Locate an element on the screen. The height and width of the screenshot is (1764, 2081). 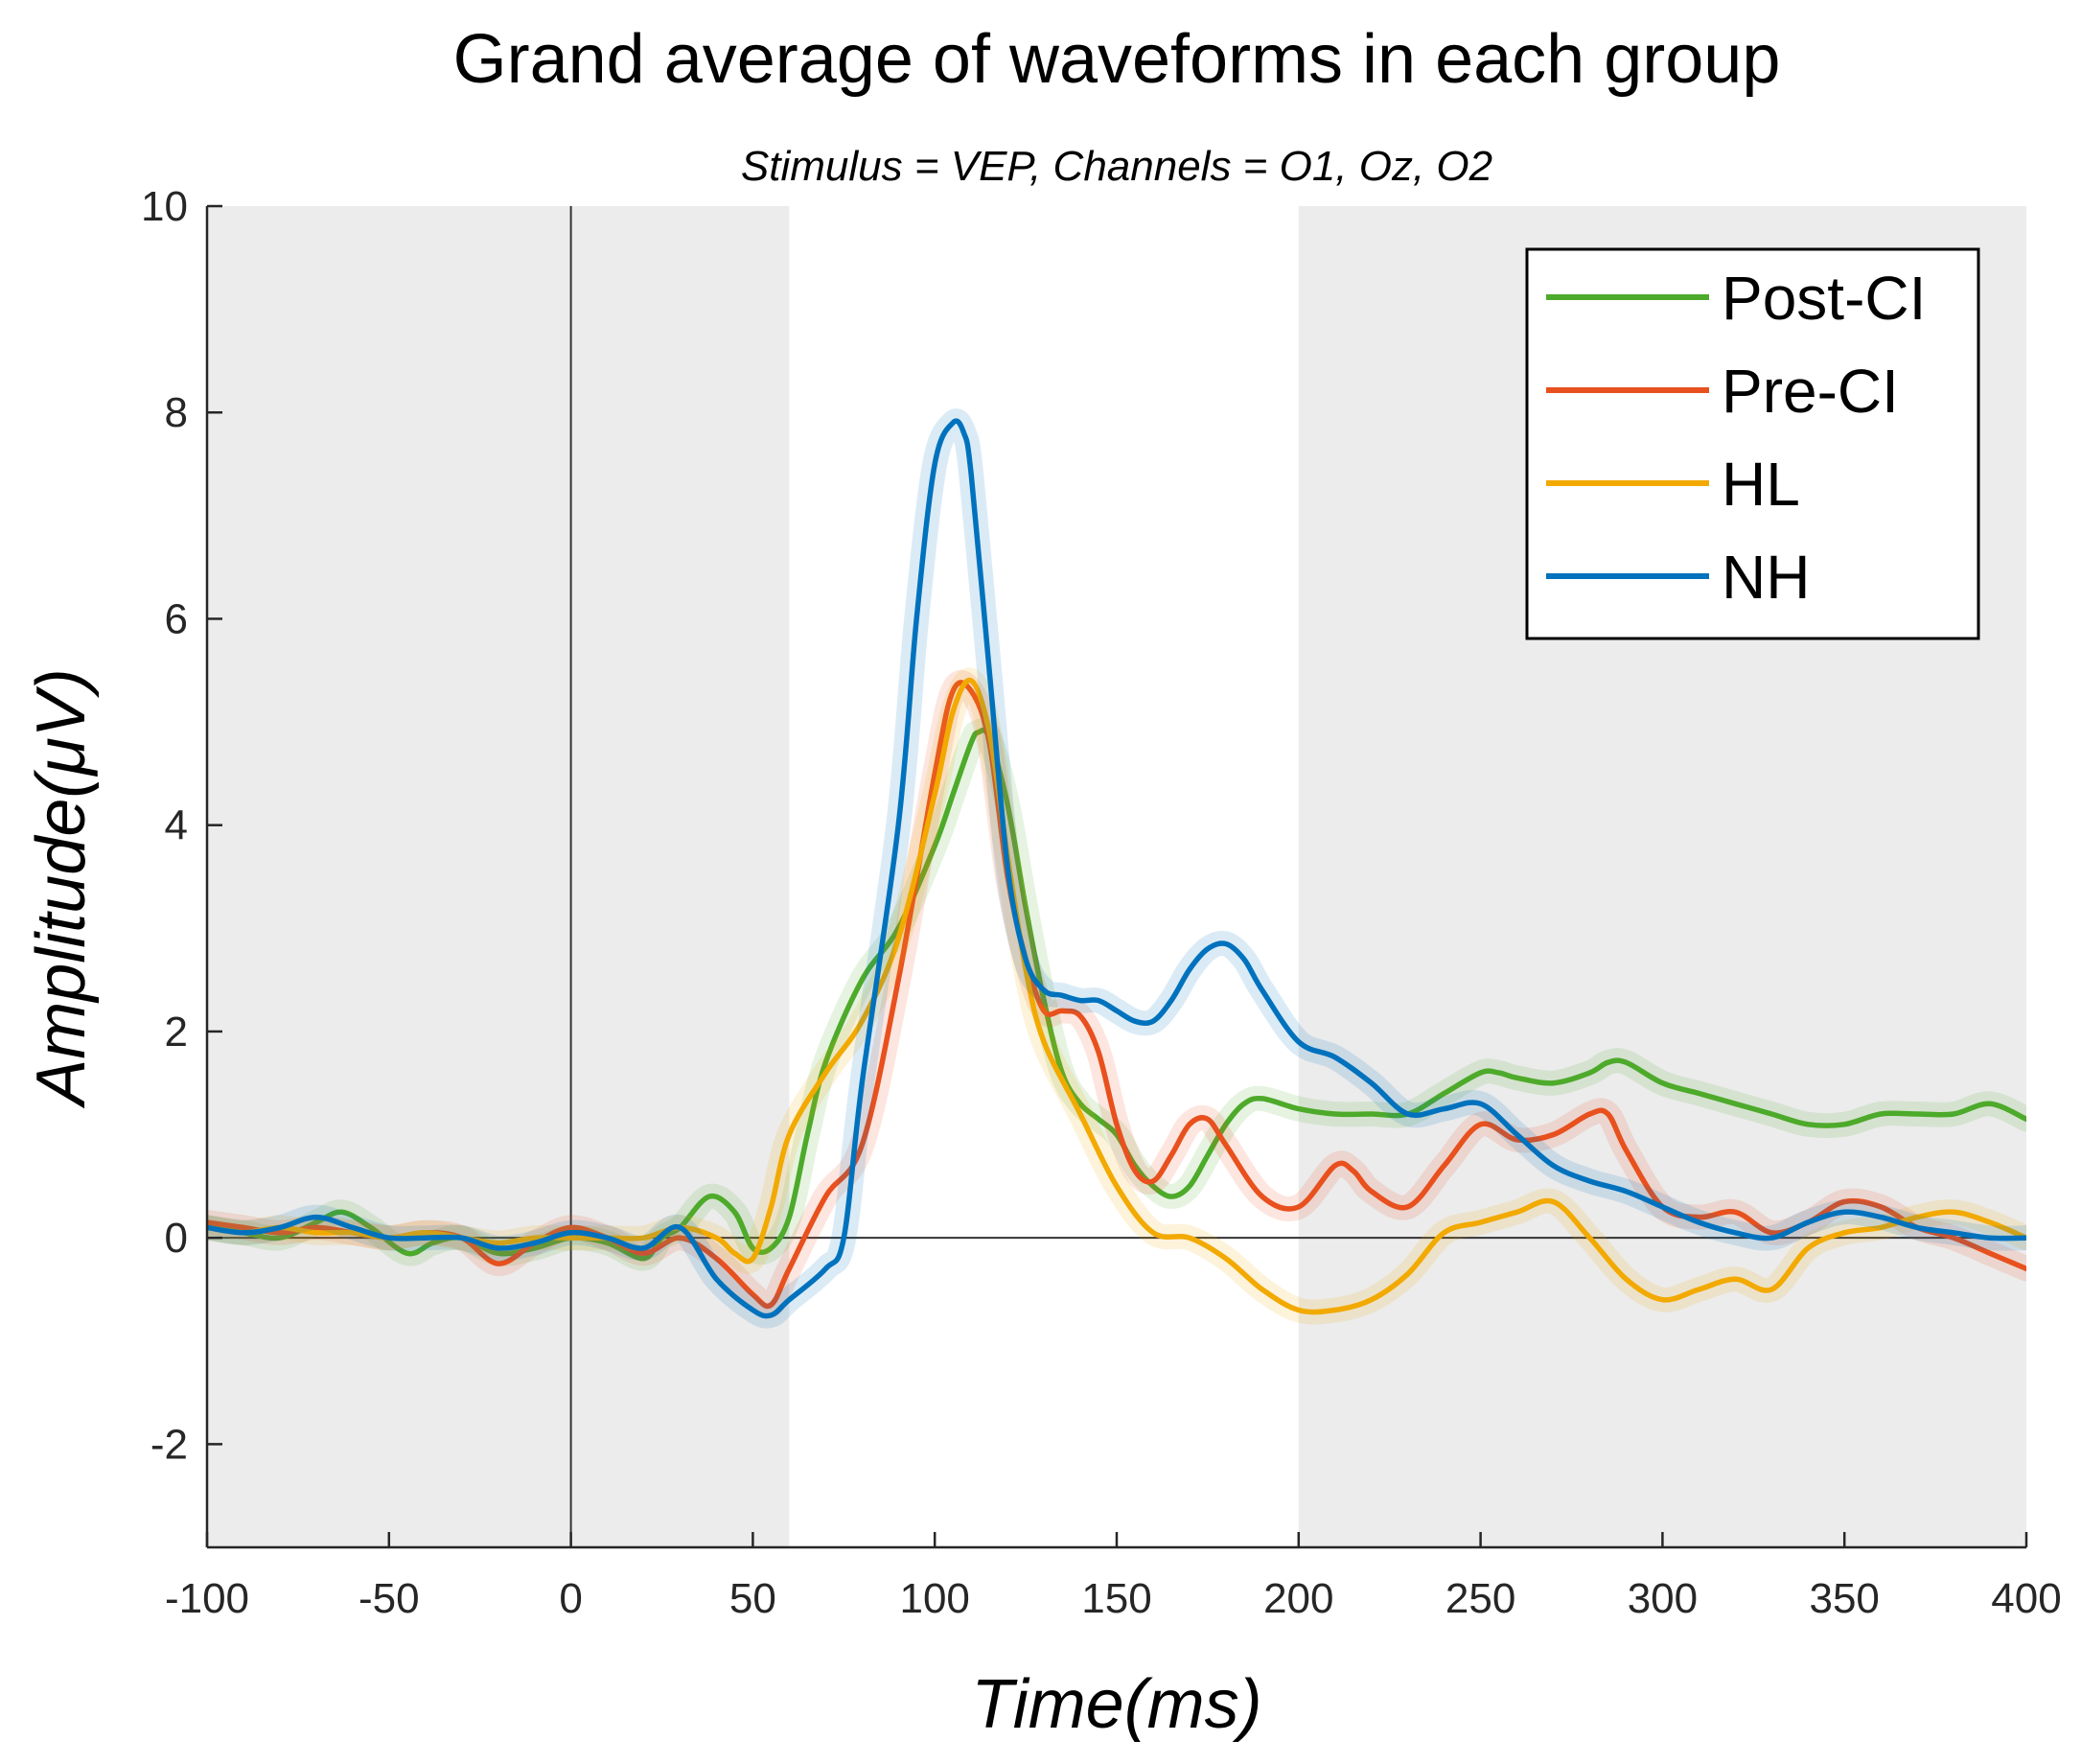
x-tick-label: -50 is located at coordinates (389, 1598).